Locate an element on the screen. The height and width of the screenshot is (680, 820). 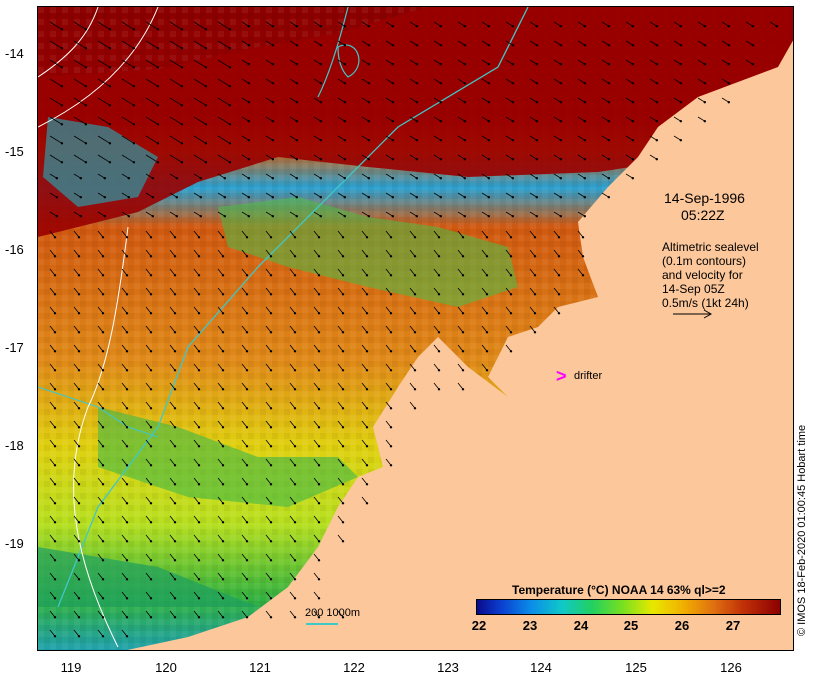
cool-water-patch is located at coordinates (100, 162).